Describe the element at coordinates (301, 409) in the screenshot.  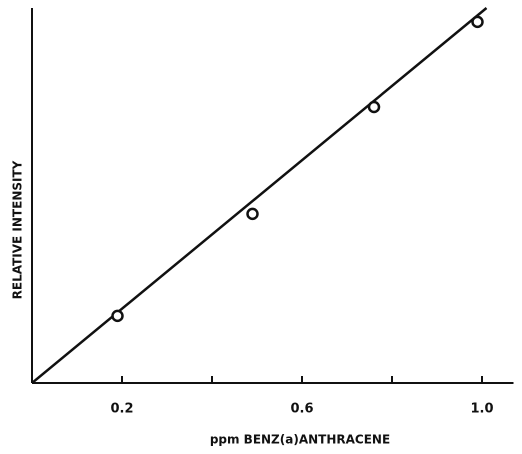
I see `x-tick-label: 0.6` at that location.